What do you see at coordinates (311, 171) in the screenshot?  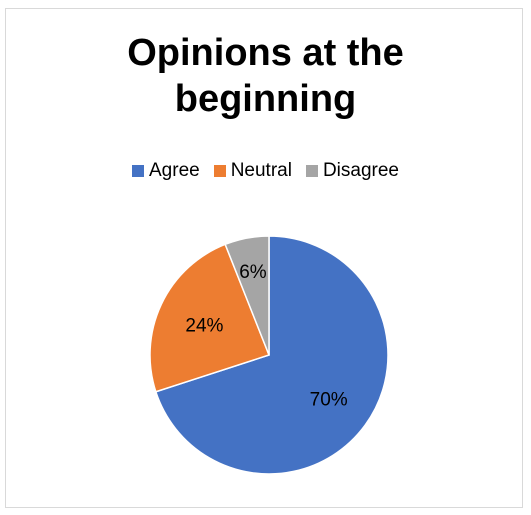 I see `legend-swatch-disagree` at bounding box center [311, 171].